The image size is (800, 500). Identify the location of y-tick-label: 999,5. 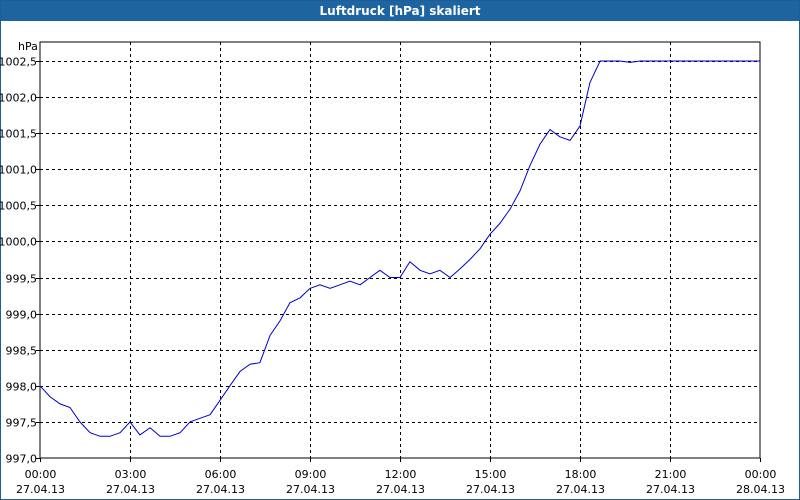
(22, 279).